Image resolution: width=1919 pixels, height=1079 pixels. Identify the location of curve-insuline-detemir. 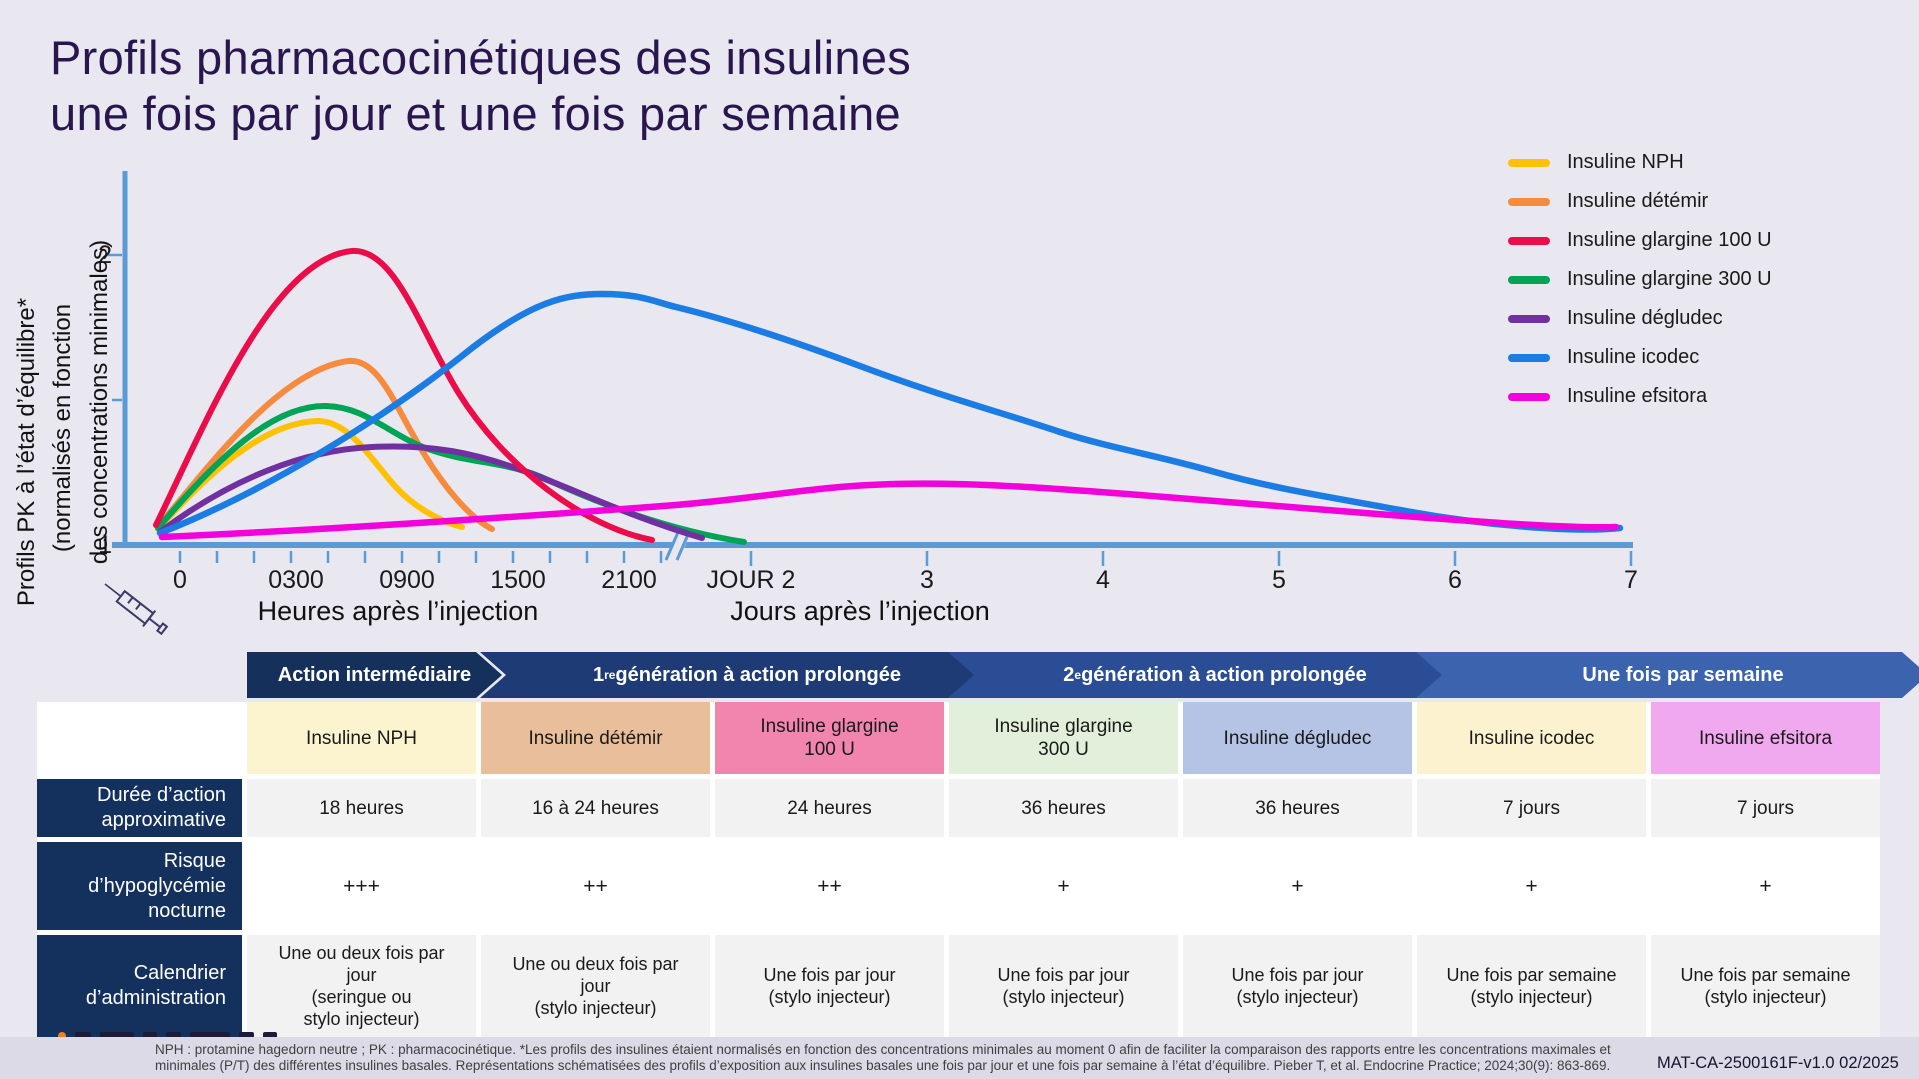
(325, 444).